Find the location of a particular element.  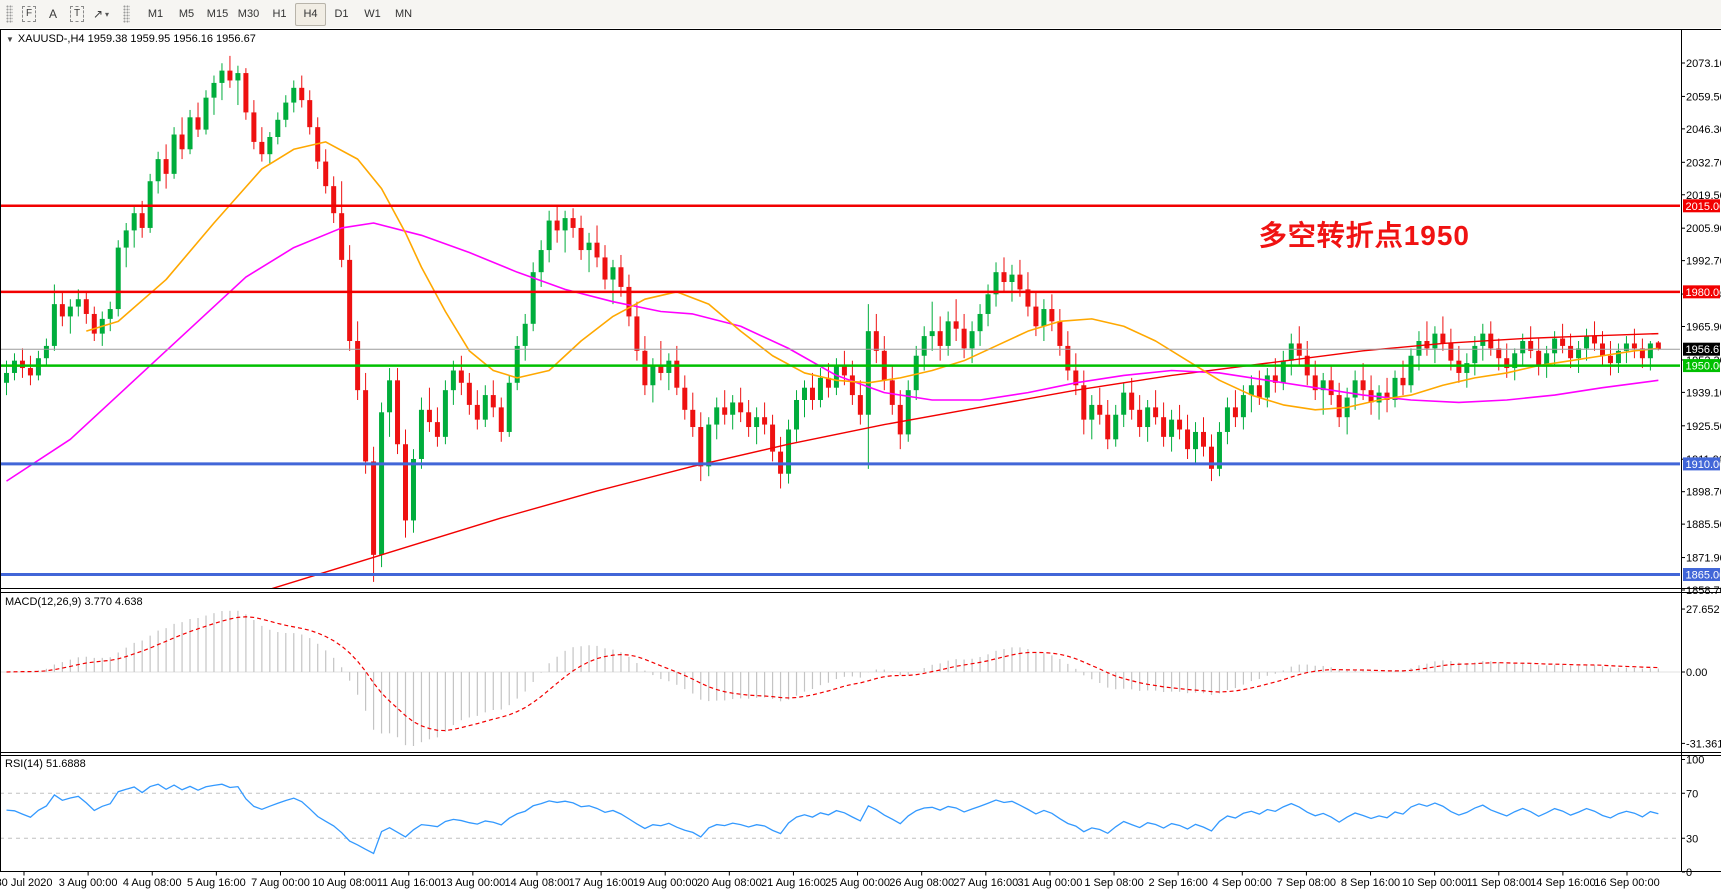

price-axis-label: 1858.70 is located at coordinates (1703, 591).